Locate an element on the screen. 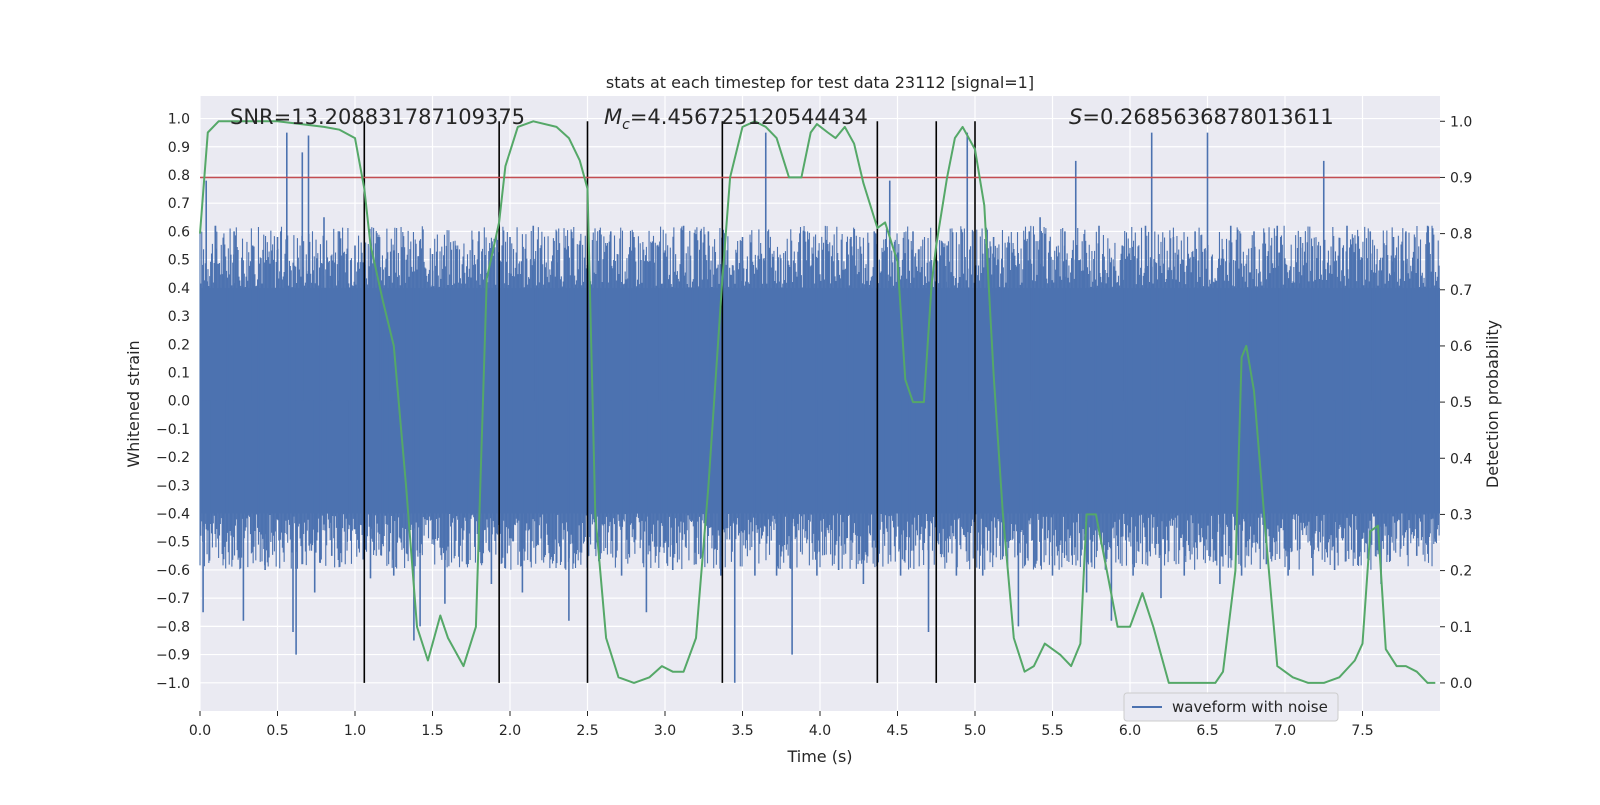  y-left-tick-label-1: −0.9 is located at coordinates (173, 656).